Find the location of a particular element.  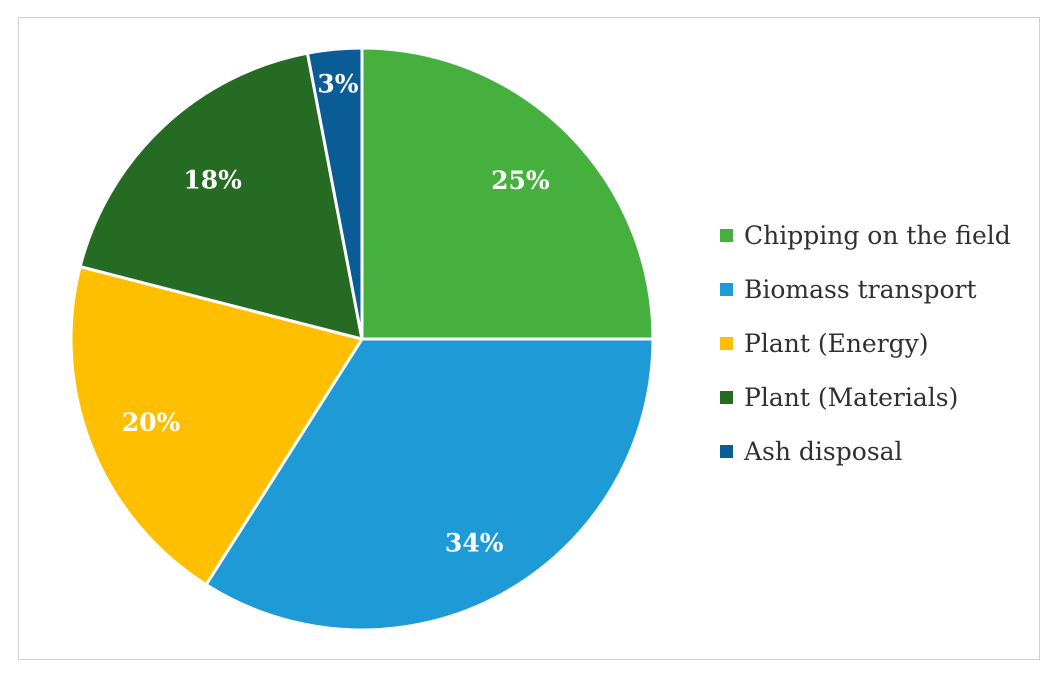

legend-label-plant-materials: Plant (Materials) is located at coordinates (851, 397).